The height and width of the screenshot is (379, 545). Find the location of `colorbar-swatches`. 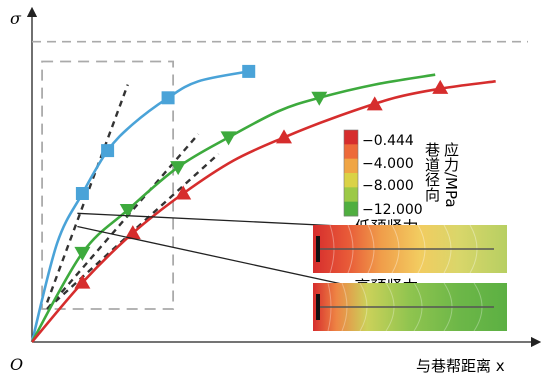

colorbar-swatches is located at coordinates (351, 173).